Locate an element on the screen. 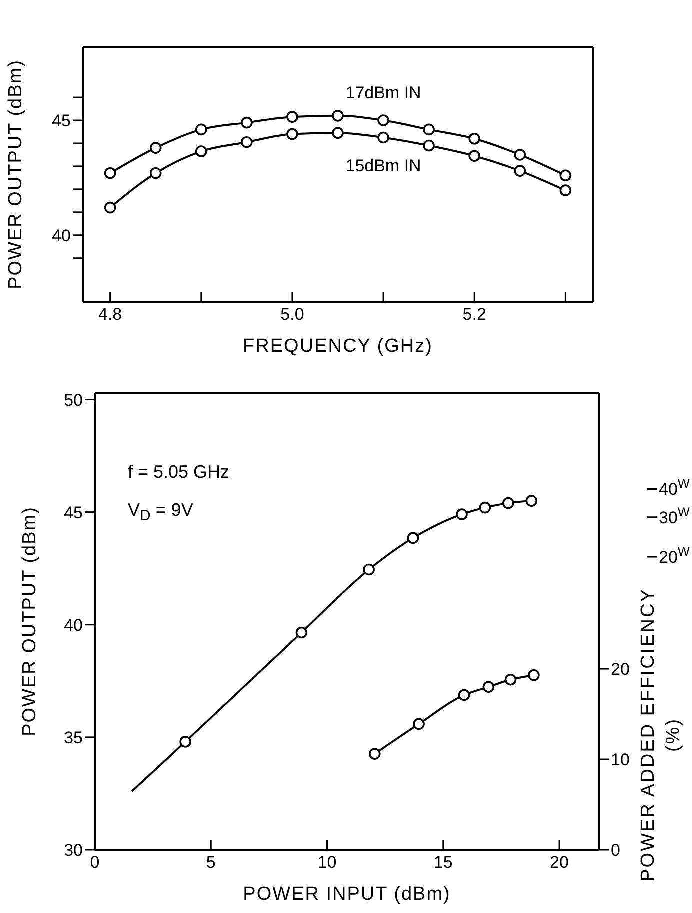 This screenshot has height=913, width=692. annotation: f = 5.05 GHz is located at coordinates (179, 472).